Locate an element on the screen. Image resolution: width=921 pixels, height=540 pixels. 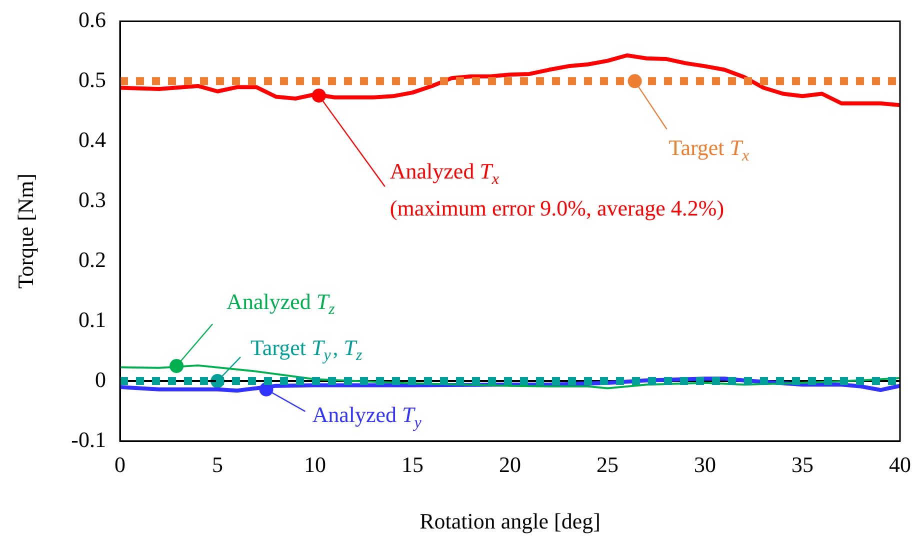
x-tick-label: 25 is located at coordinates (607, 464).